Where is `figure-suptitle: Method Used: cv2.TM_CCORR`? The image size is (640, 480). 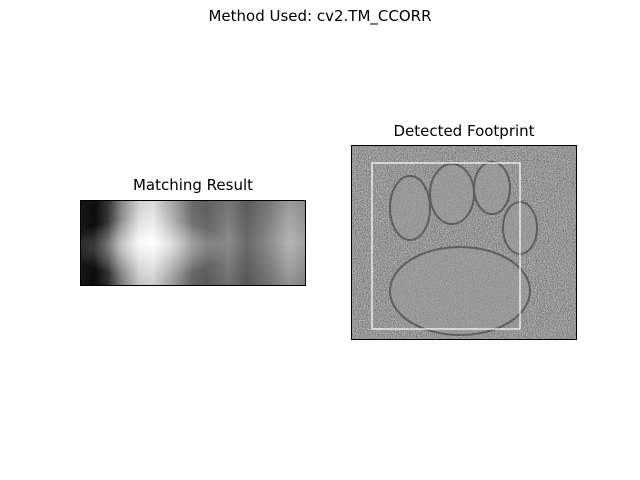
figure-suptitle: Method Used: cv2.TM_CCORR is located at coordinates (320, 16).